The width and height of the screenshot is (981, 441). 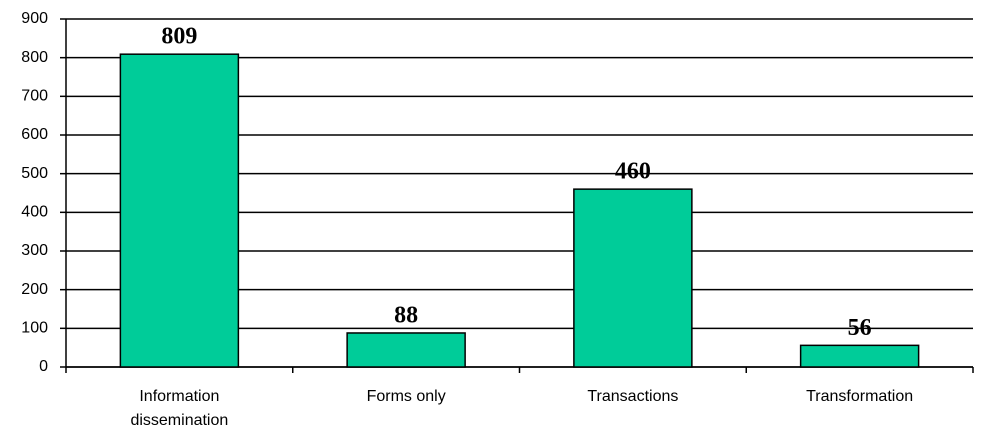 What do you see at coordinates (43, 366) in the screenshot?
I see `y-tick-label: 0` at bounding box center [43, 366].